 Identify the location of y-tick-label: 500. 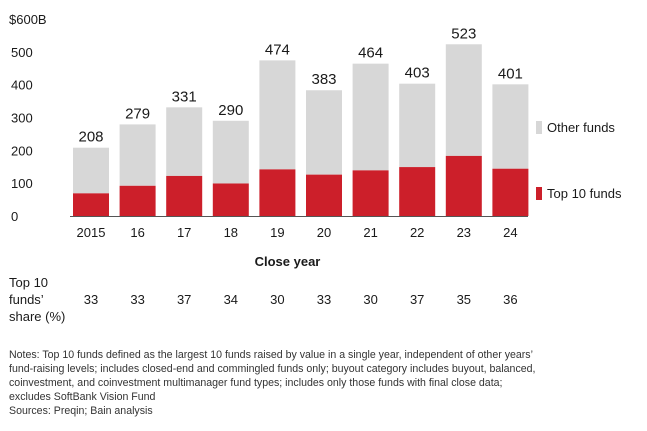
(22, 52).